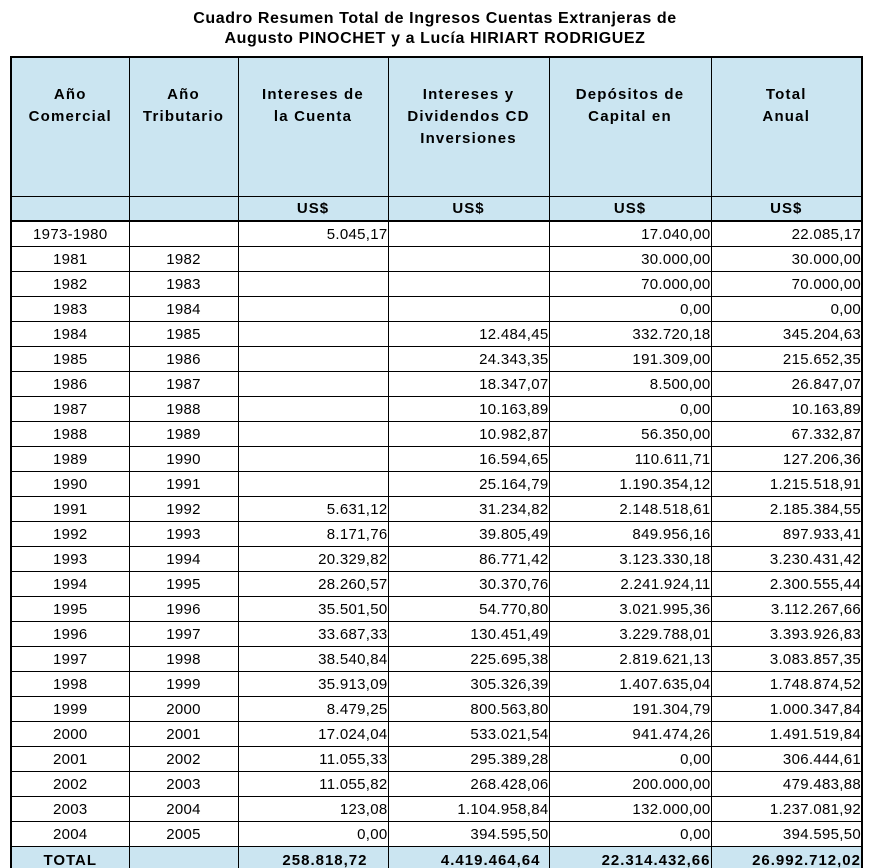 This screenshot has height=868, width=870. What do you see at coordinates (183, 484) in the screenshot?
I see `cell-ano-tributario: 1991` at bounding box center [183, 484].